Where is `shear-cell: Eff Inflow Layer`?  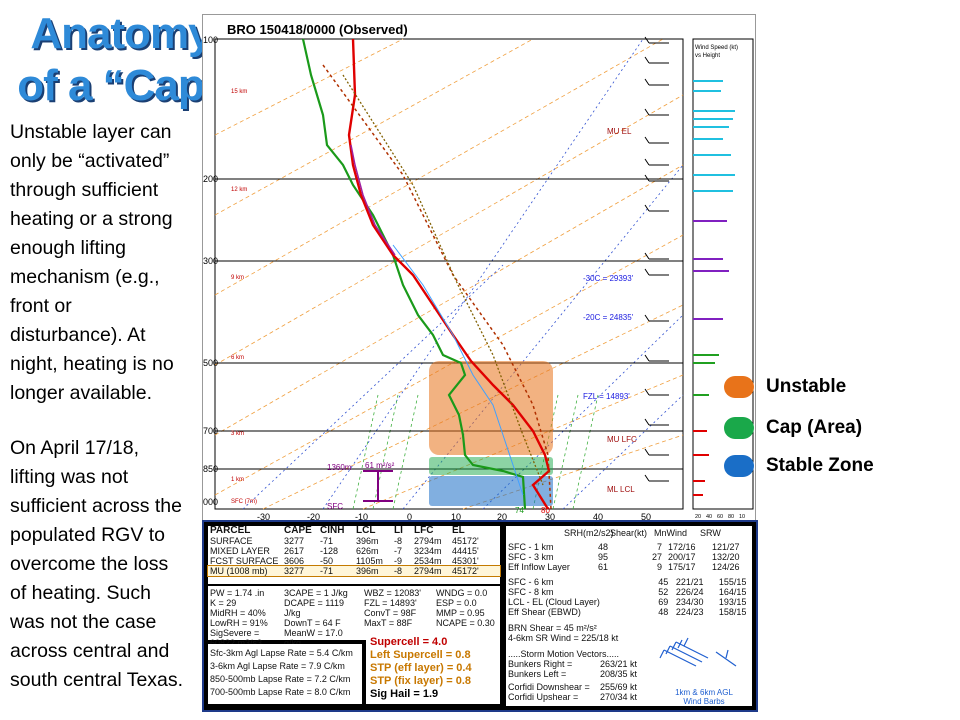 shear-cell: Eff Inflow Layer is located at coordinates (539, 567).